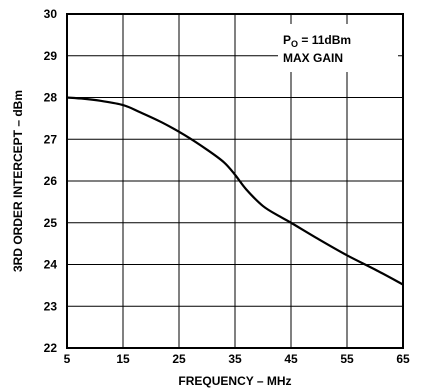 This screenshot has height=391, width=428. Describe the element at coordinates (51, 223) in the screenshot. I see `y-tick-label: 25` at that location.